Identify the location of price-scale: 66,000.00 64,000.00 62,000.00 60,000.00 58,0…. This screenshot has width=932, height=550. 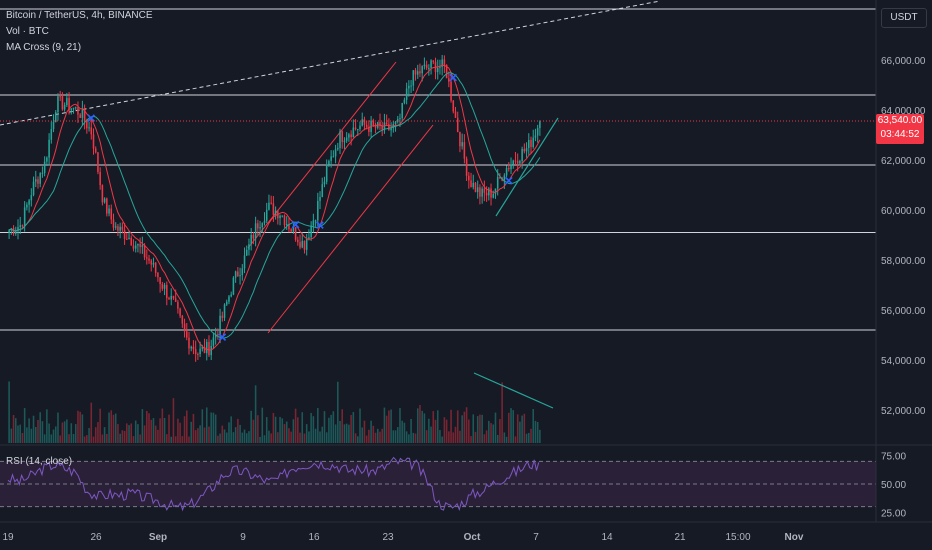
(903, 287).